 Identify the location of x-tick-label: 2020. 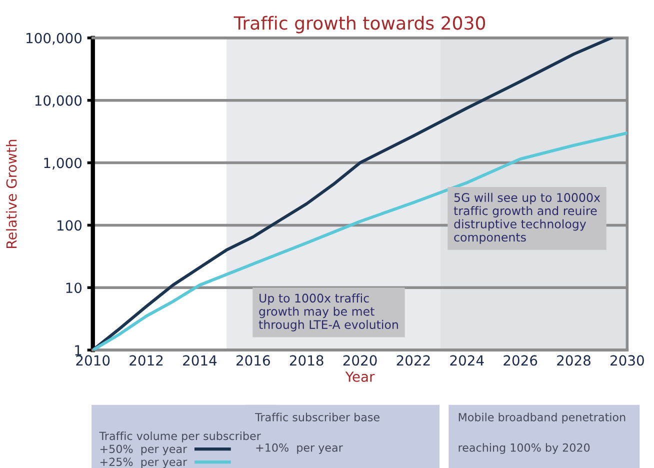
(360, 360).